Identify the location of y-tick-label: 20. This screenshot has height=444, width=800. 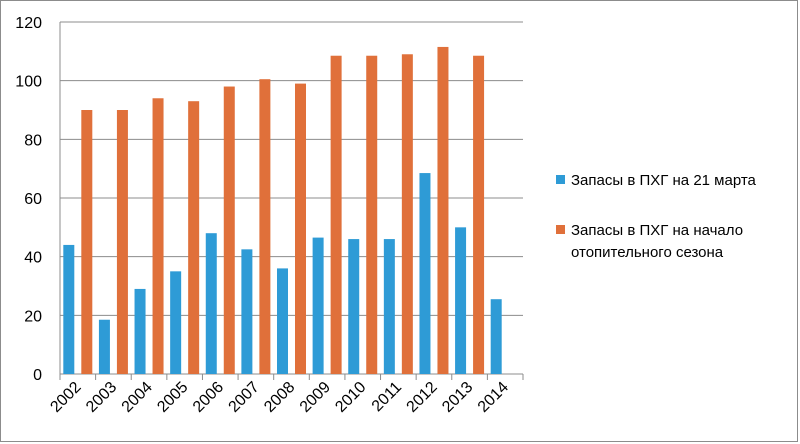
(33, 316).